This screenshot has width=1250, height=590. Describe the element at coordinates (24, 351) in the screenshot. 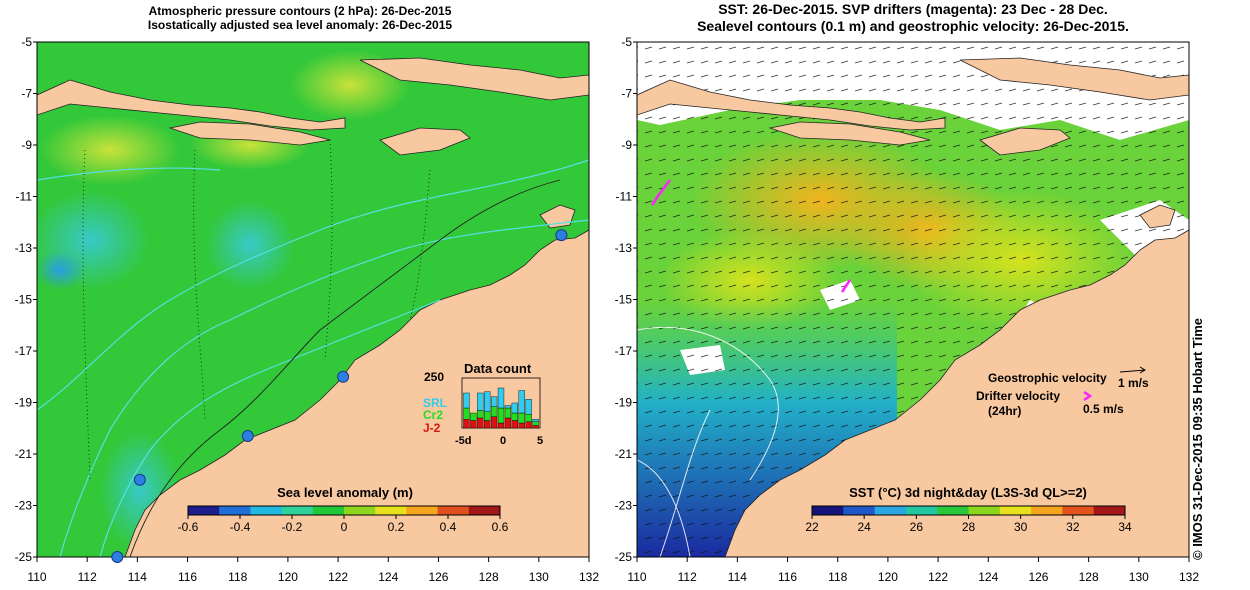

I see `left-ytick-label: -17` at that location.